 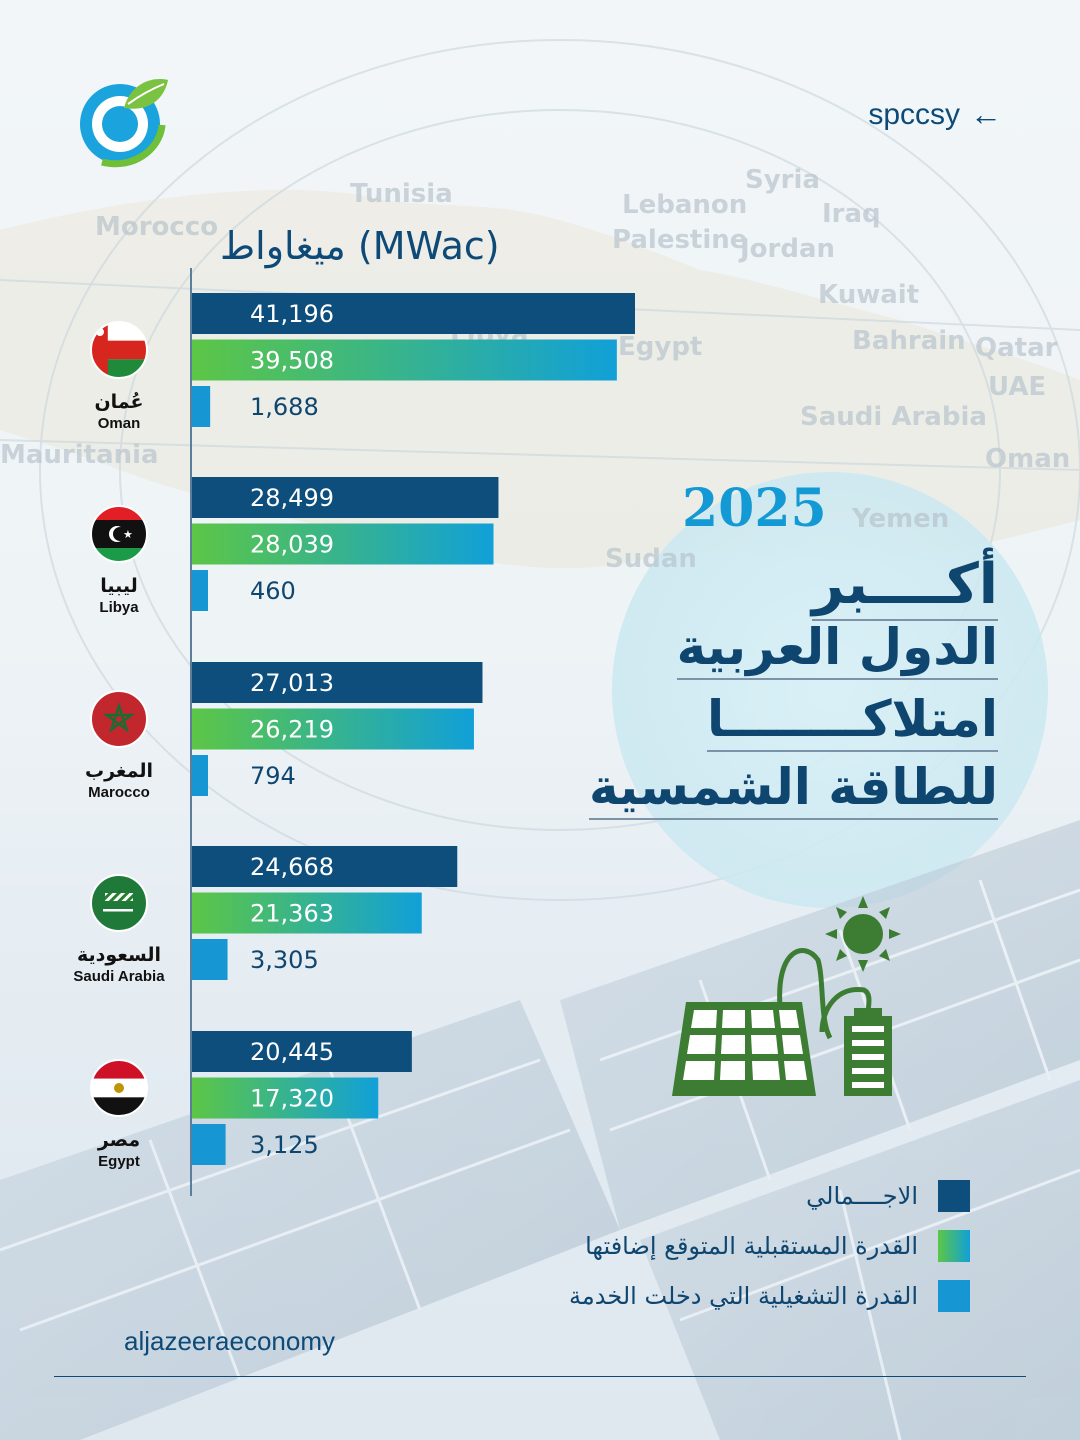 What do you see at coordinates (900, 519) in the screenshot?
I see `map-label: Yemen` at bounding box center [900, 519].